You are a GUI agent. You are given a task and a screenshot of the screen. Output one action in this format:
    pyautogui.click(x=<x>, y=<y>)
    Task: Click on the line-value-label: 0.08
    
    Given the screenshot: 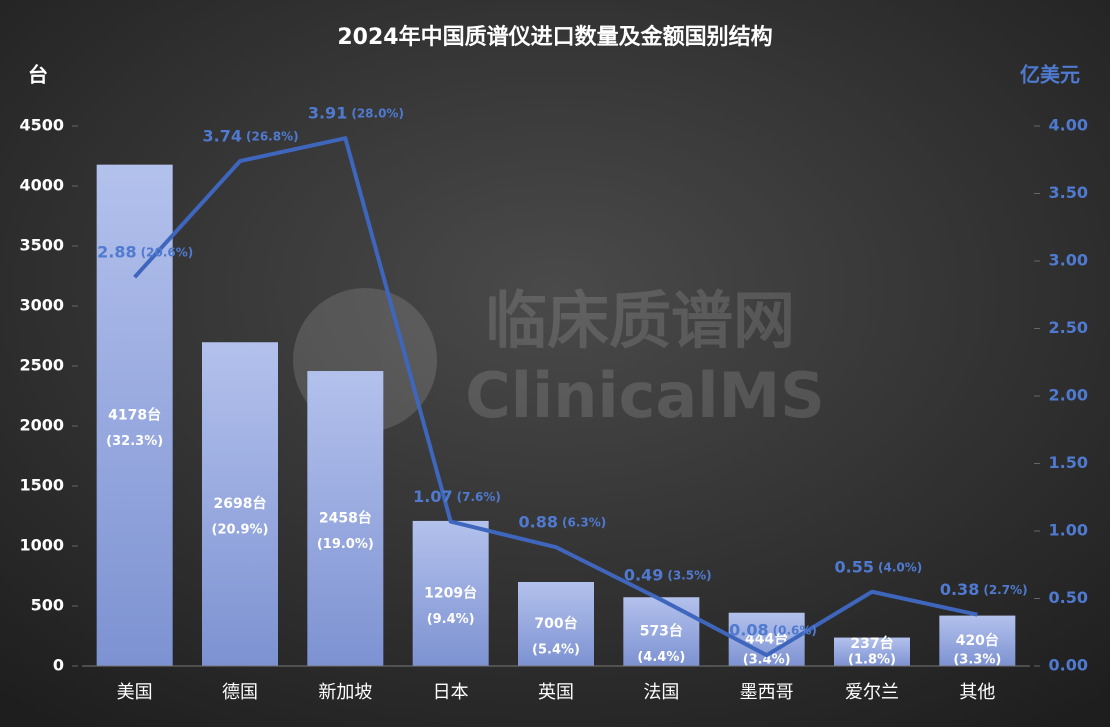 What is the action you would take?
    pyautogui.click(x=748, y=630)
    